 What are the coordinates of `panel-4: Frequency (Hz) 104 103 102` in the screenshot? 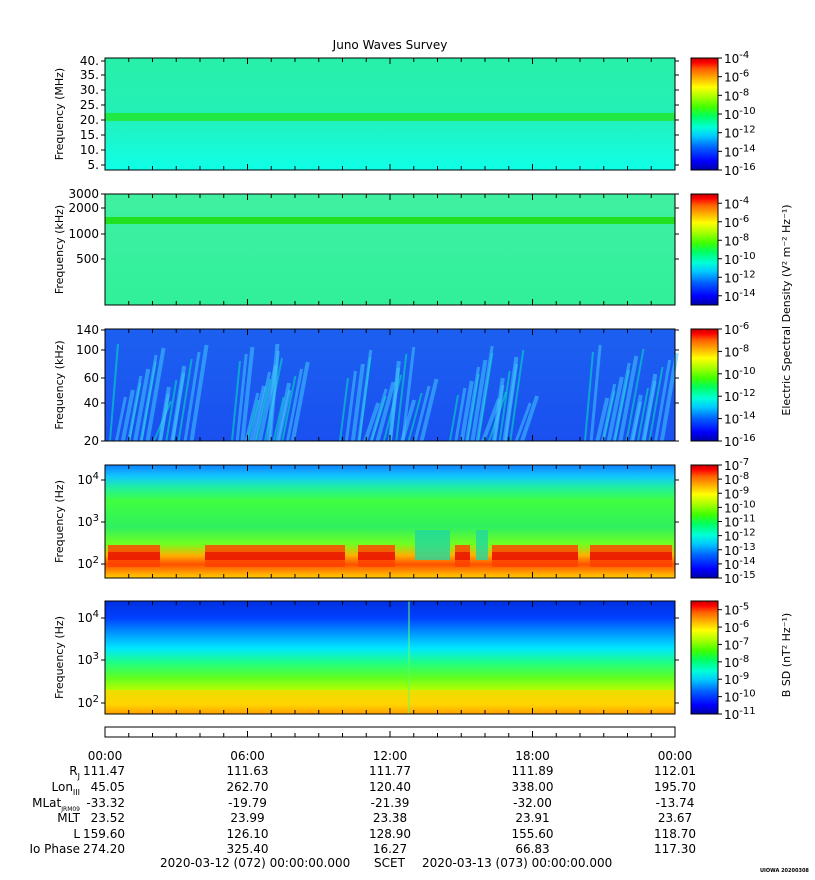 It's located at (366, 521).